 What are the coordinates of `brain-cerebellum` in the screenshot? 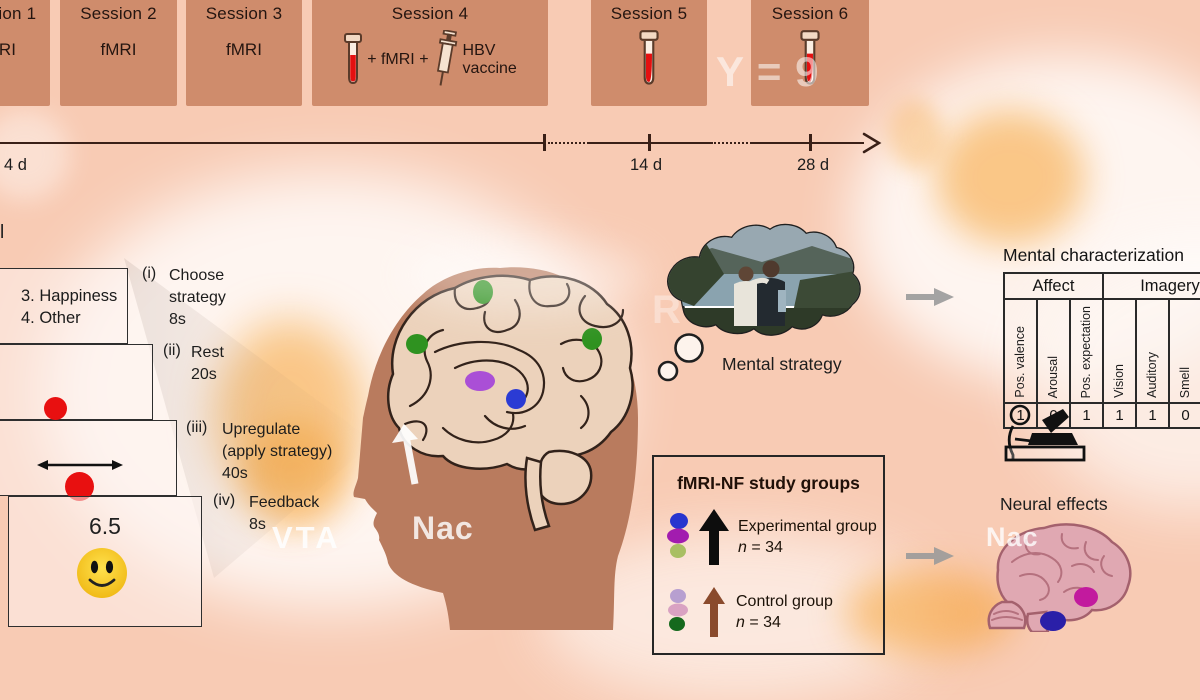 It's located at (564, 477).